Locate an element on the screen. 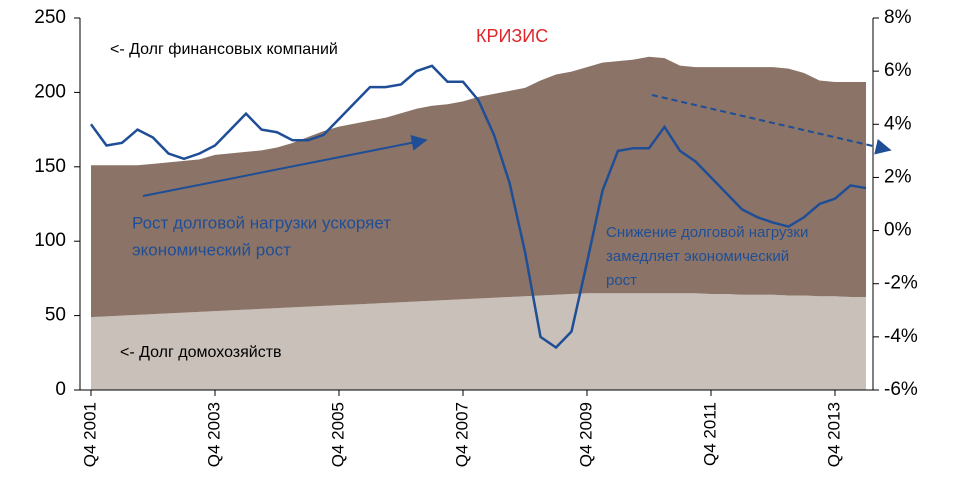  x-tick-label: Q4 2011 is located at coordinates (709, 434).